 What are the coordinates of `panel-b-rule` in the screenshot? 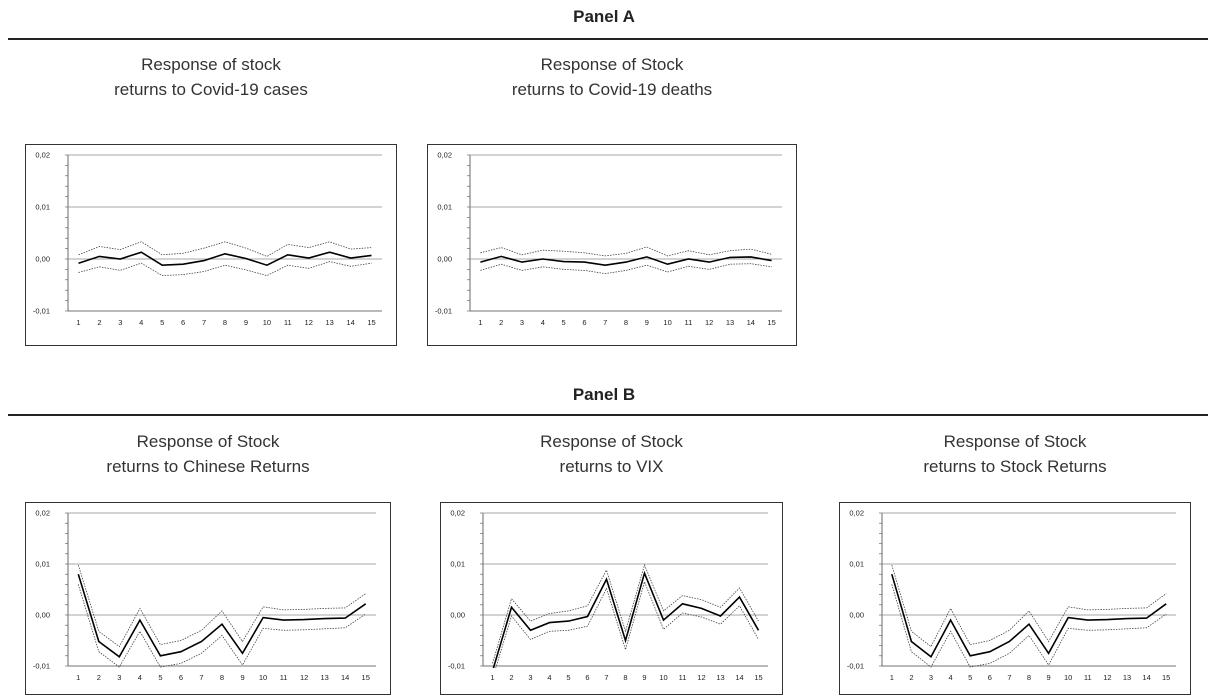 It's located at (608, 415).